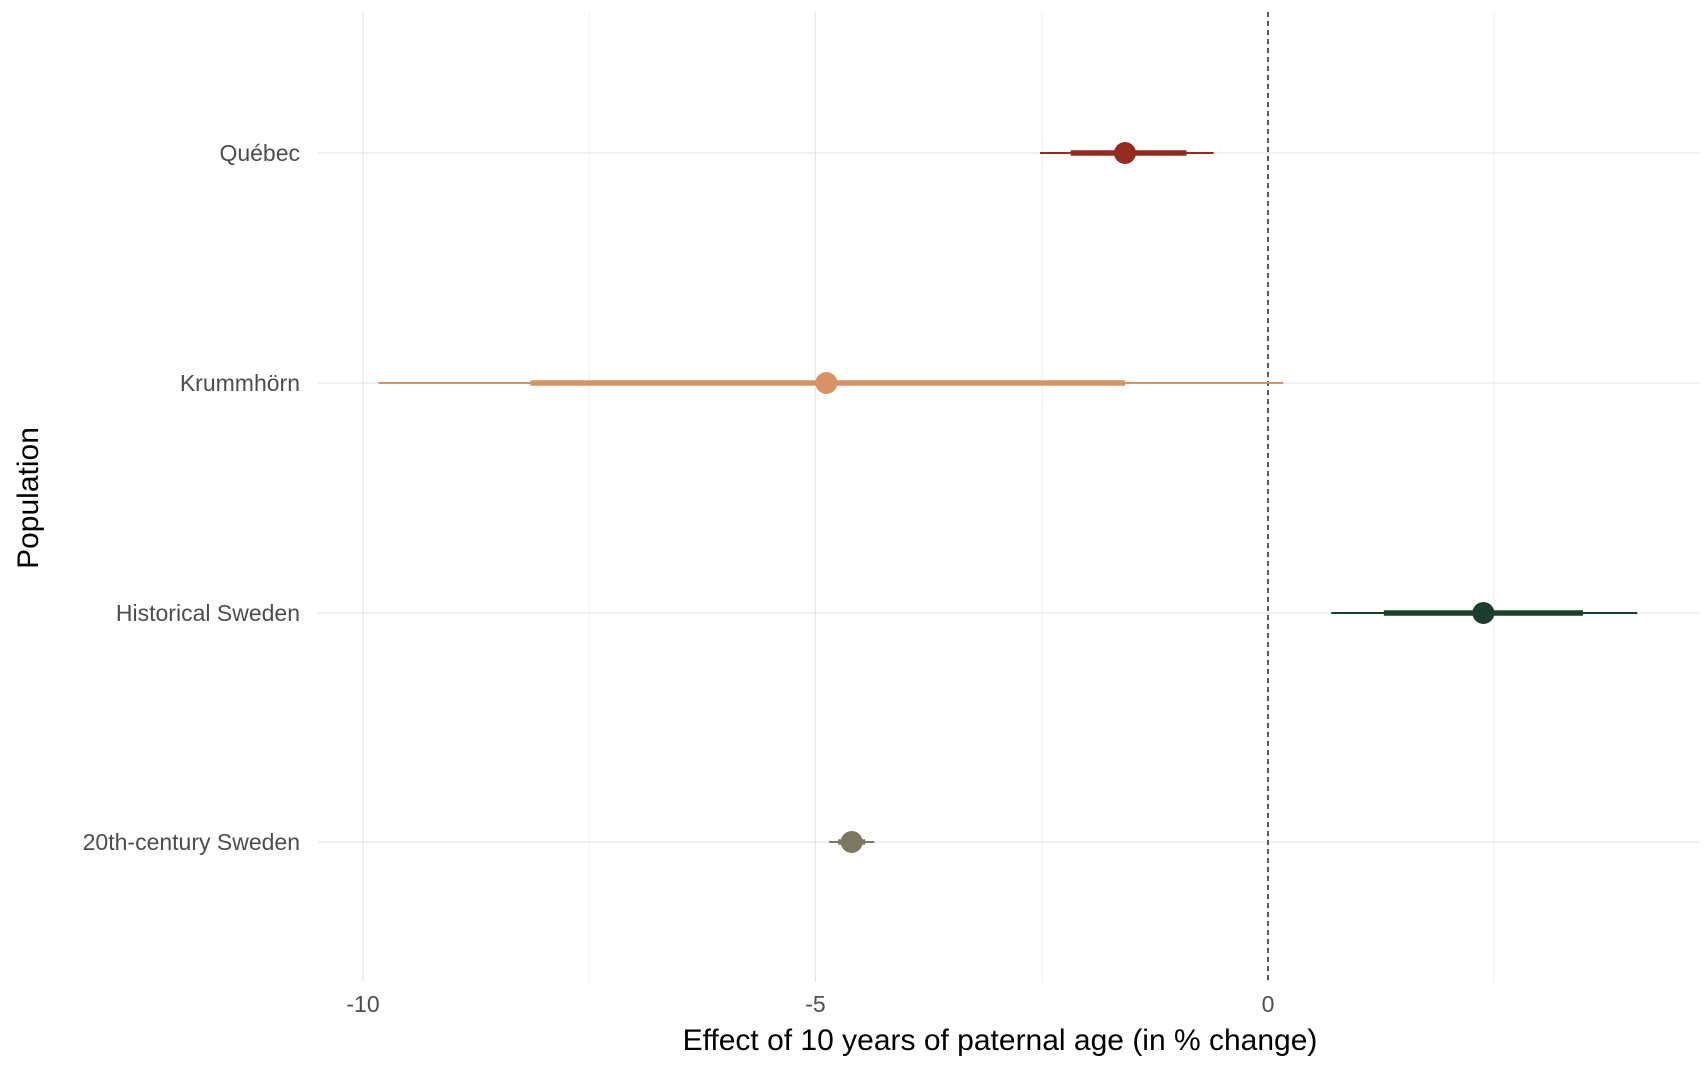  I want to click on x-tick-label: 0, so click(1268, 1004).